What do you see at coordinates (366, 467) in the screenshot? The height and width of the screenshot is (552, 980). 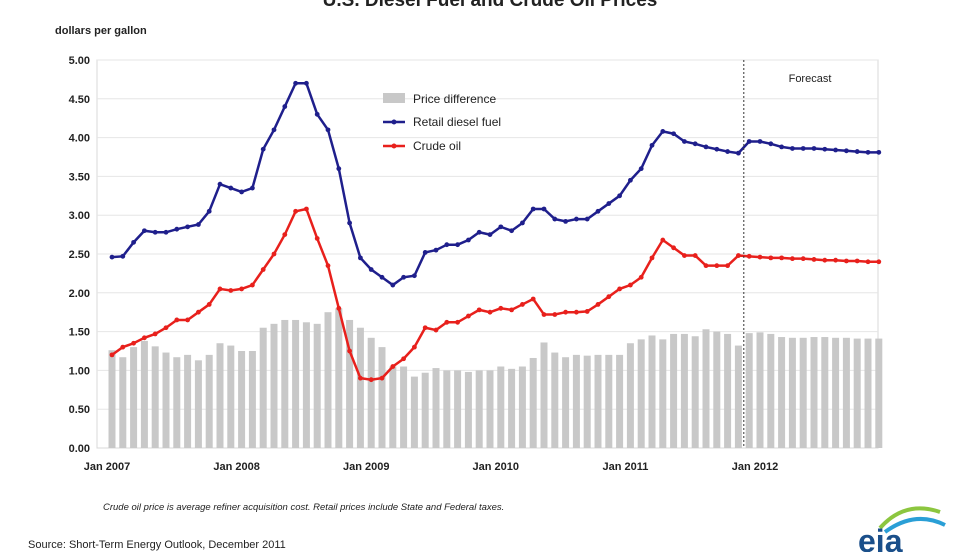 I see `x-tick-label: Jan 2009` at bounding box center [366, 467].